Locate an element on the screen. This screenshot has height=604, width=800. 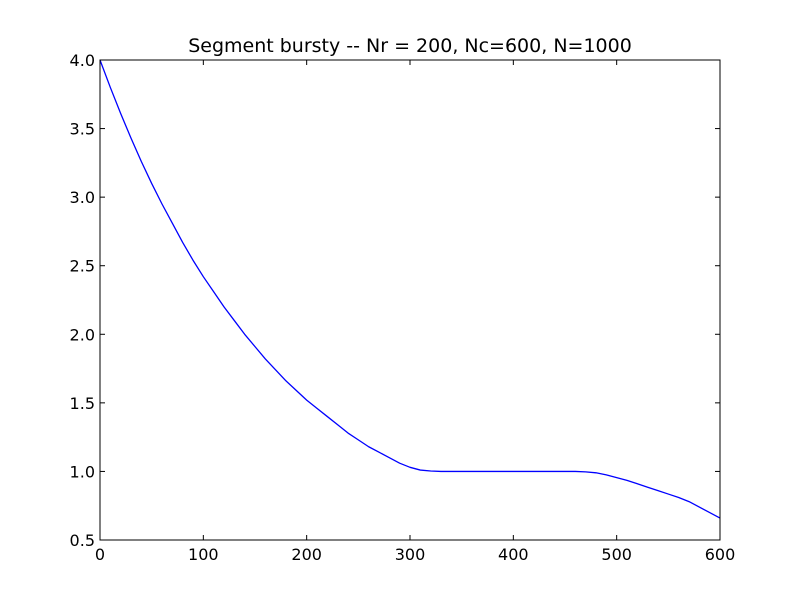
y-tick-label: 1.0 is located at coordinates (82, 471).